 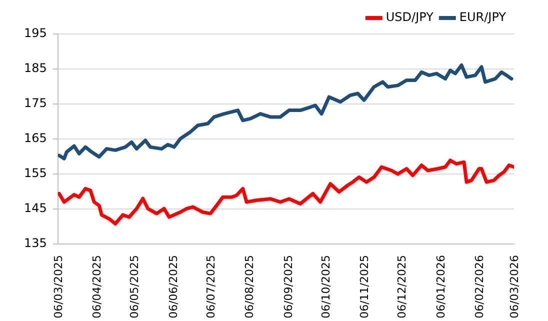 What do you see at coordinates (365, 286) in the screenshot?
I see `x-tick-label: 06/11/2025` at bounding box center [365, 286].